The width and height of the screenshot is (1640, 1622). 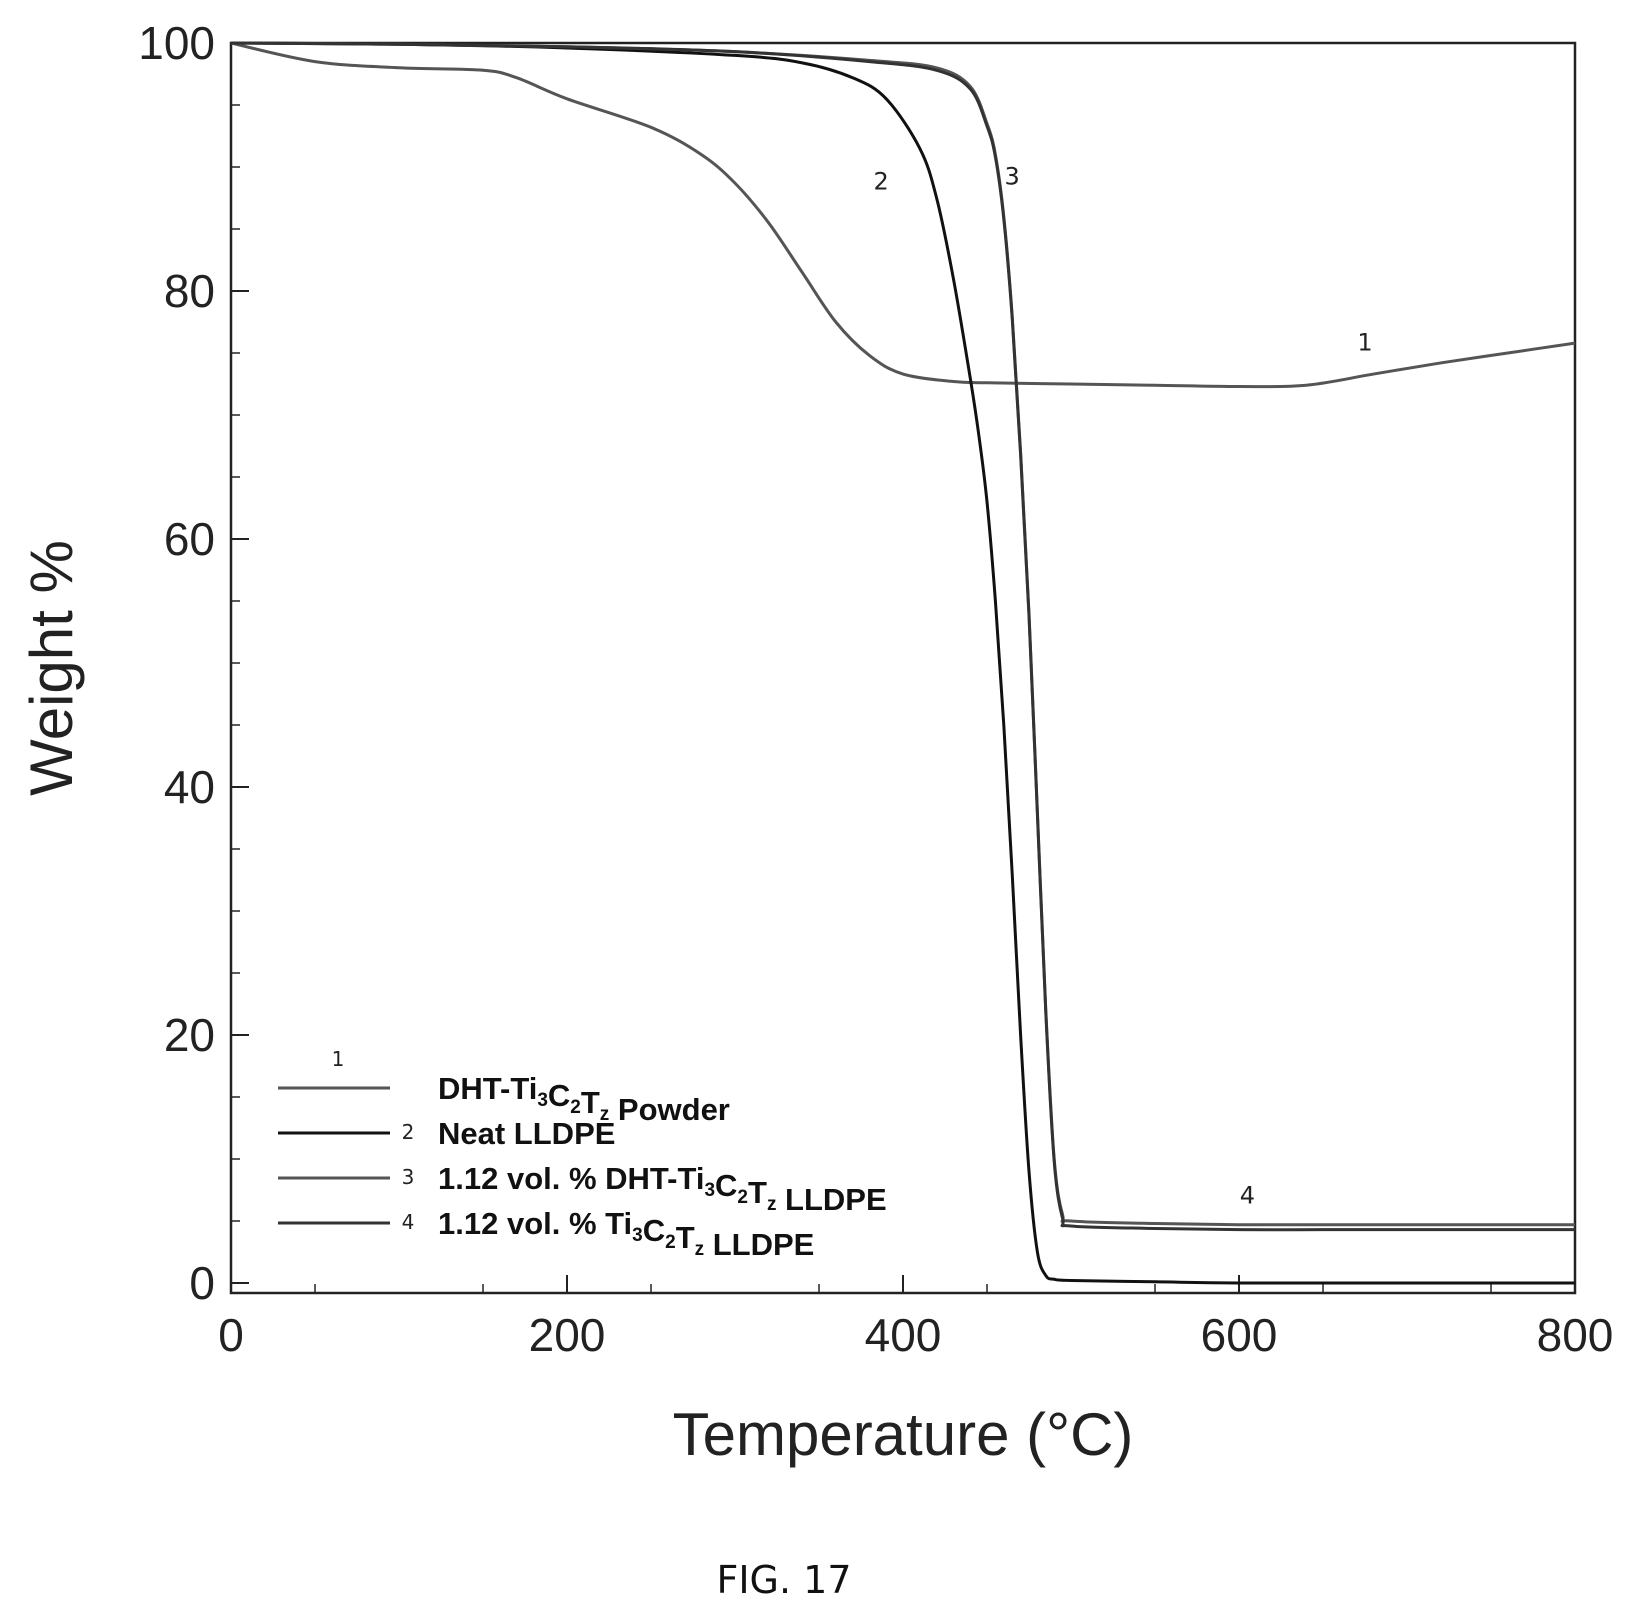 I want to click on y-tick-label: 40, so click(x=189, y=787).